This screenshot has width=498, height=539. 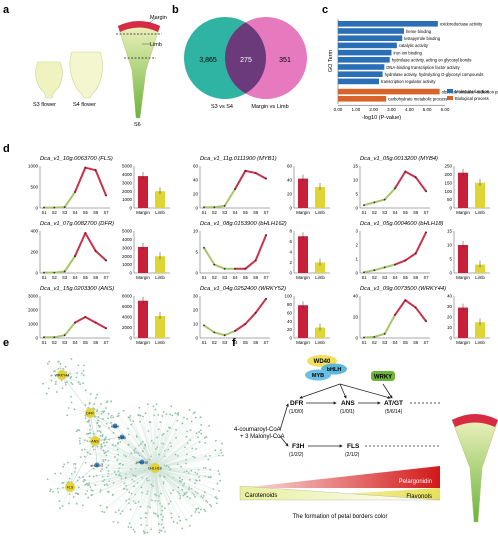 I want to click on bar-y-tick: 40, so click(x=290, y=321).